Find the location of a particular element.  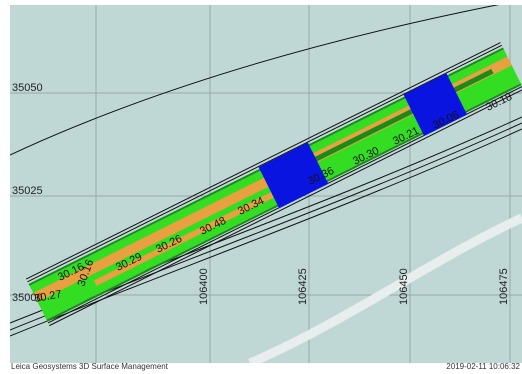

y-axis-label: 35000 is located at coordinates (27, 298).